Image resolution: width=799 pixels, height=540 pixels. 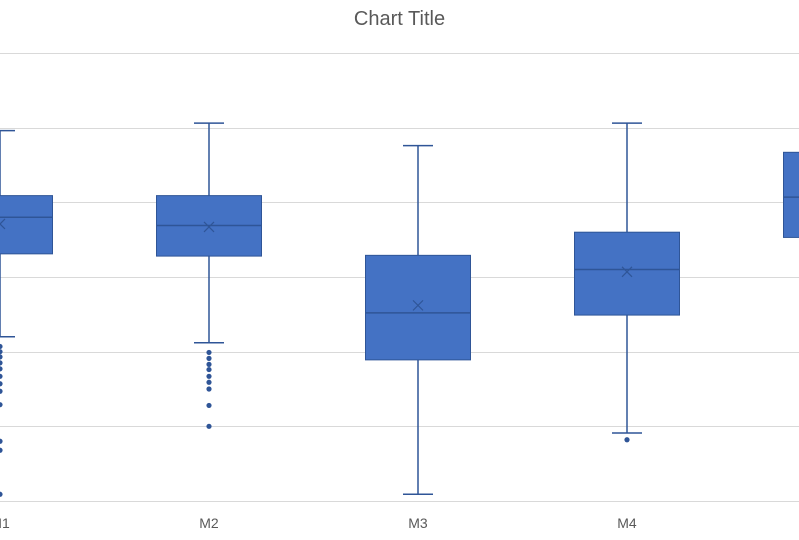 I want to click on chart-title: Chart Title, so click(x=399, y=19).